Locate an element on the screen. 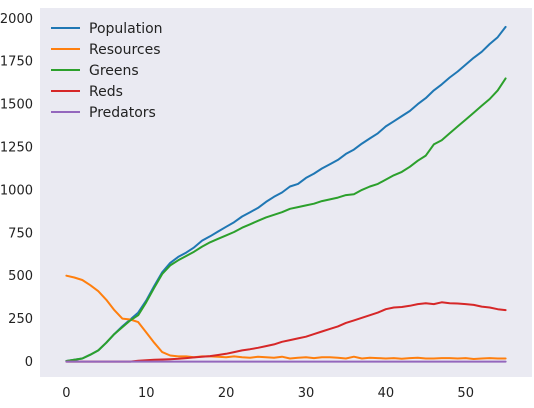 The image size is (534, 408). legend: Population Resources Greens Reds Predators is located at coordinates (107, 71).